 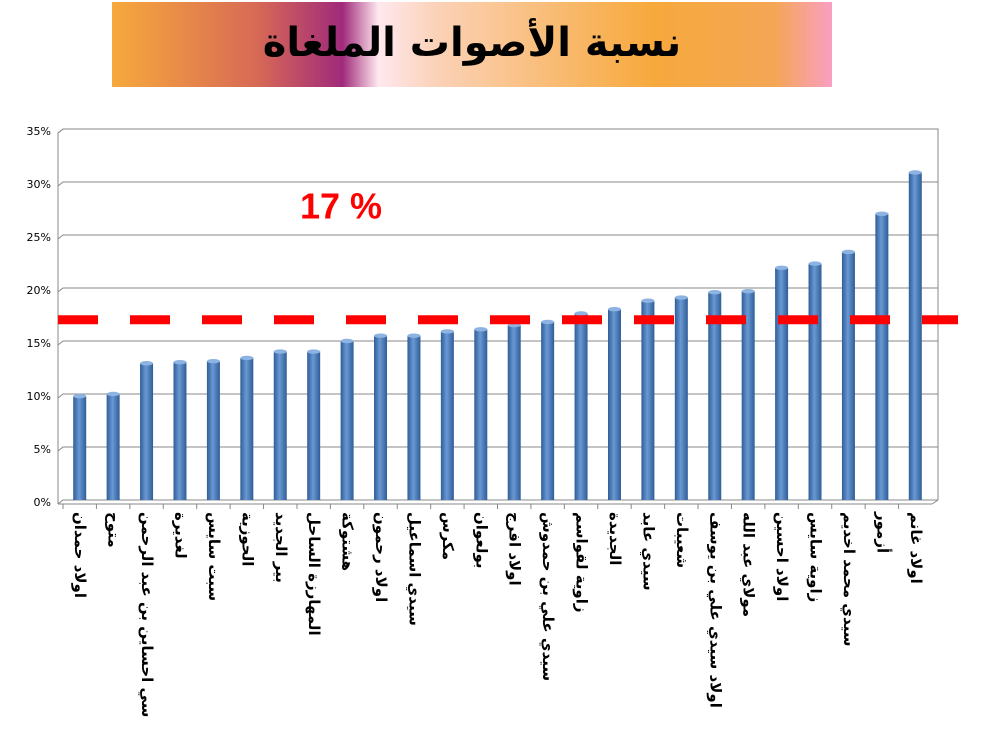 What do you see at coordinates (39, 237) in the screenshot?
I see `y-tick-label: 25%` at bounding box center [39, 237].